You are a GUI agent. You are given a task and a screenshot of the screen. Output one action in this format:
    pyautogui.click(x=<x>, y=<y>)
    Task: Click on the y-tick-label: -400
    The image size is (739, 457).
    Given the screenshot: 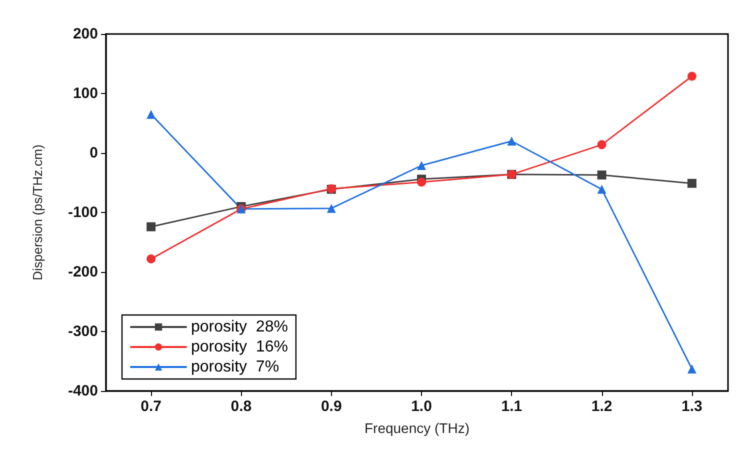 What is the action you would take?
    pyautogui.click(x=83, y=391)
    